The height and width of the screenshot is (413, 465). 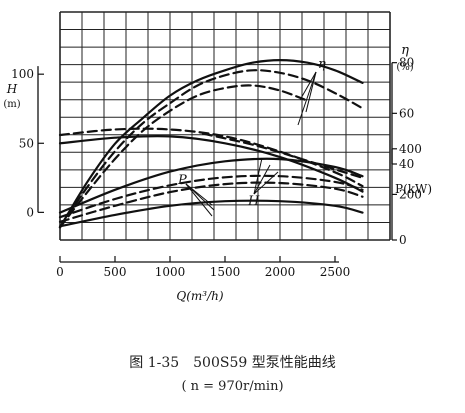 I want to click on eta-tick-label: 60, so click(x=406, y=113).